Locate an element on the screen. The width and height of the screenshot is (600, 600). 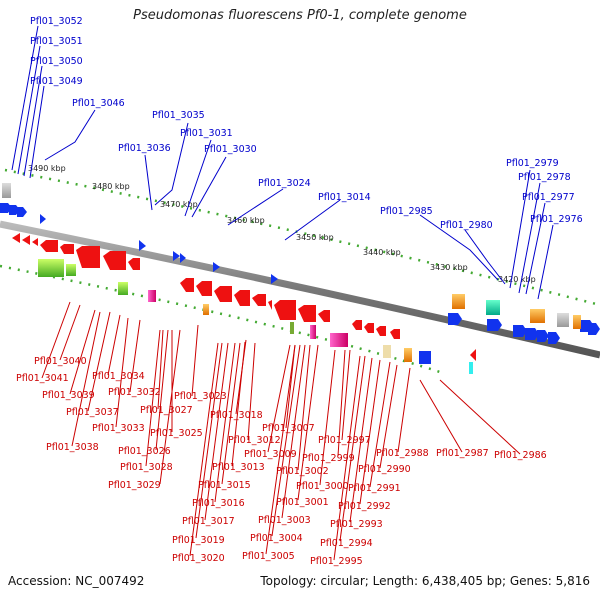
gene-label: Pfl01_3019 is located at coordinates (198, 540).